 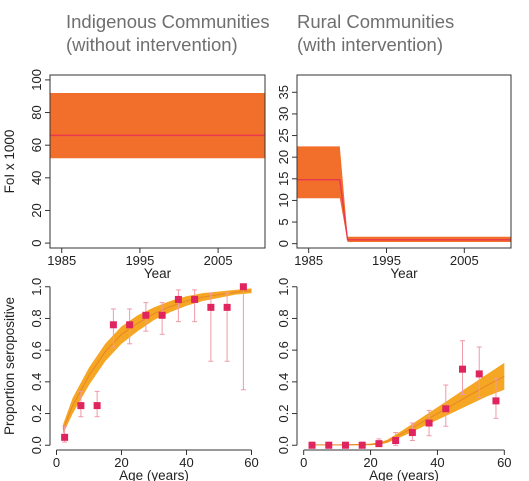 I want to click on y-tick-label: 80, so click(x=36, y=112).